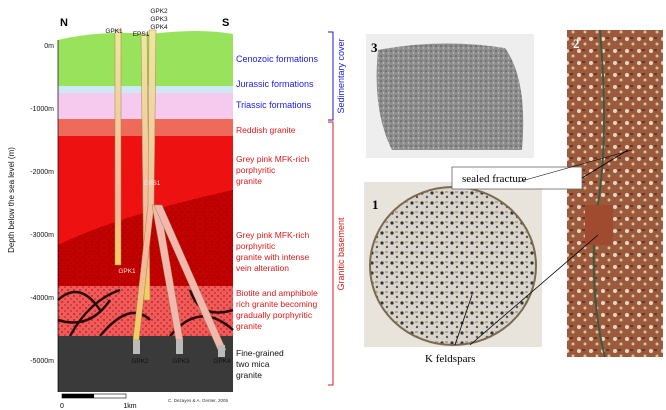 This screenshot has height=410, width=666. Describe the element at coordinates (599, 225) in the screenshot. I see `photo2-feldspar` at that location.